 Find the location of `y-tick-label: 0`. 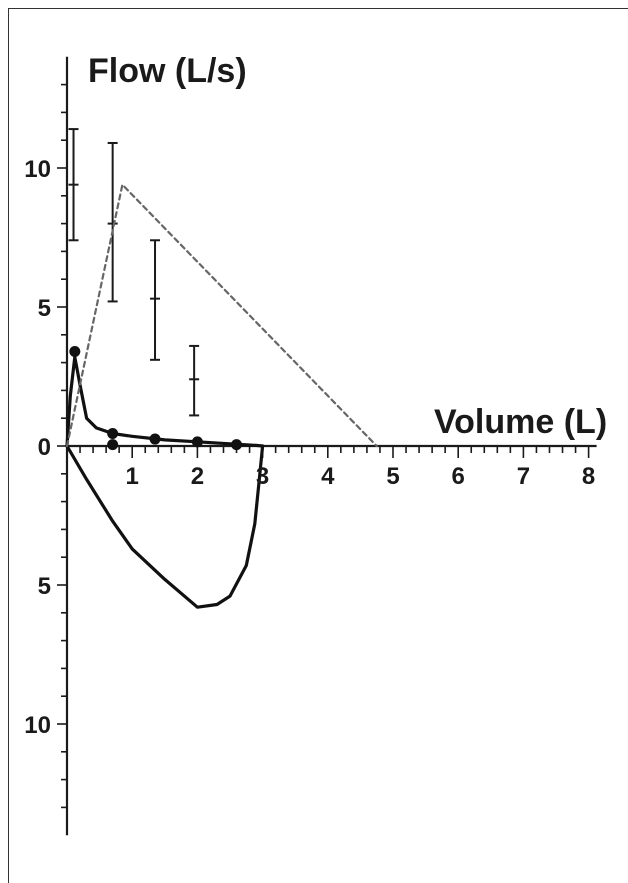

y-tick-label: 0 is located at coordinates (44, 447).